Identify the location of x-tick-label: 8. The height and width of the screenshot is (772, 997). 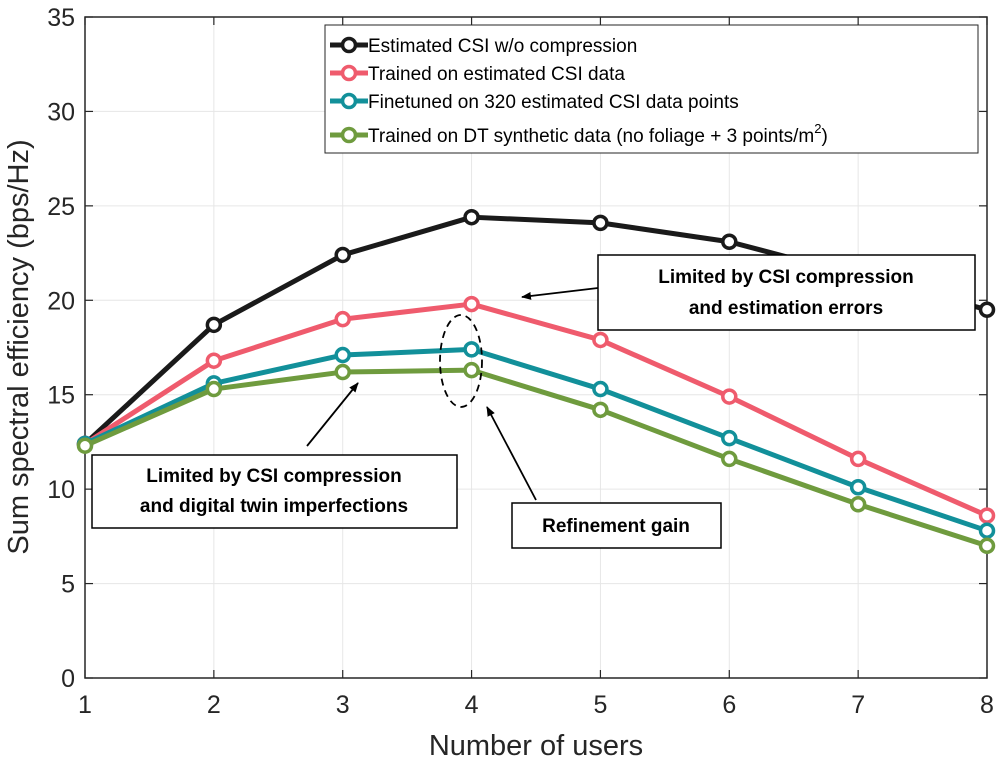
(987, 705).